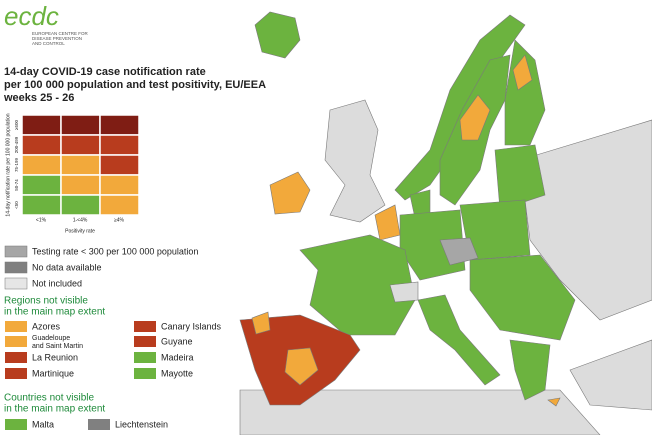 The image size is (652, 435). What do you see at coordinates (191, 326) in the screenshot?
I see `region-label: Canary Islands` at bounding box center [191, 326].